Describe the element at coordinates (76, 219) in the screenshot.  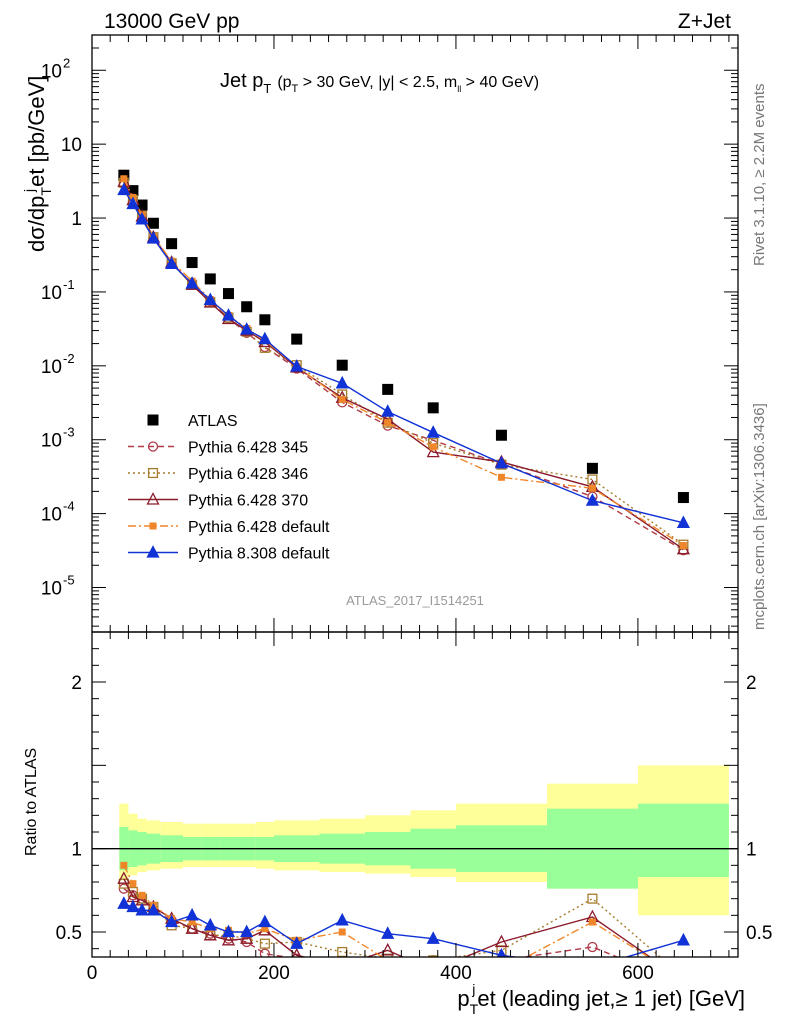
I see `main-y-tick-label-0: 1` at that location.